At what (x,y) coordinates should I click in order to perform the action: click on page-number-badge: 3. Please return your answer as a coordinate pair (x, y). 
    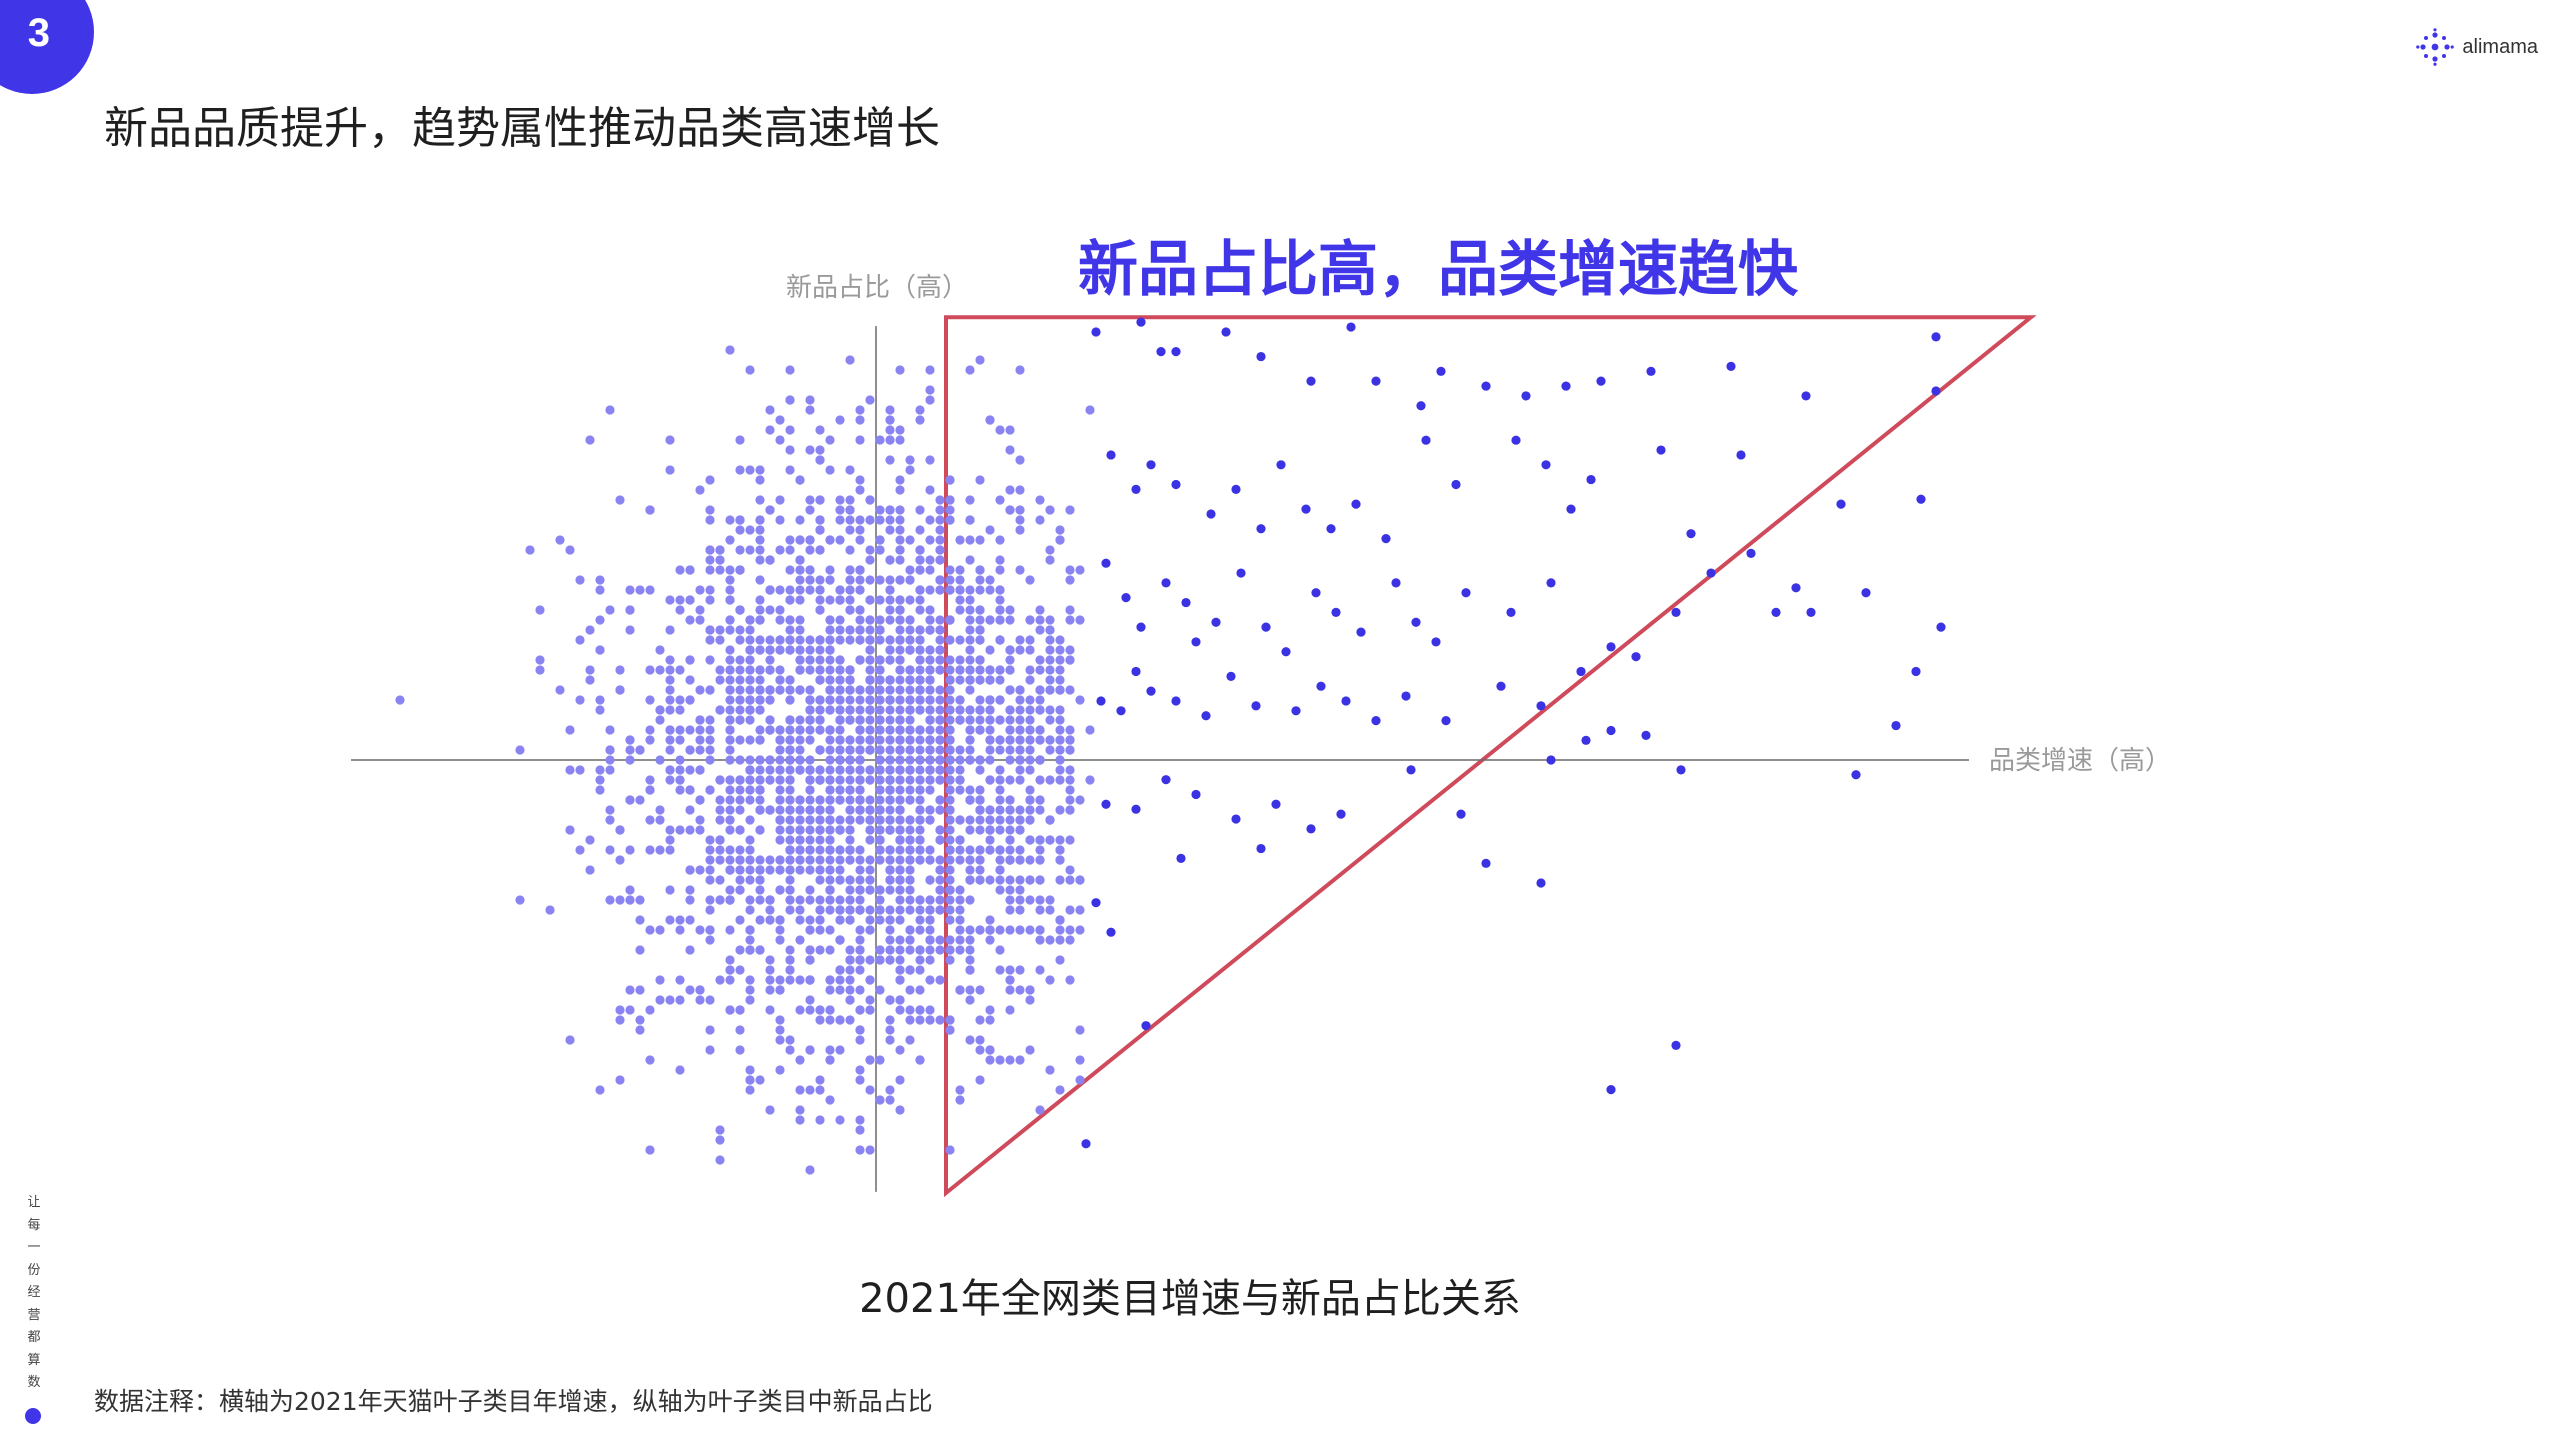
    Looking at the image, I should click on (47, 47).